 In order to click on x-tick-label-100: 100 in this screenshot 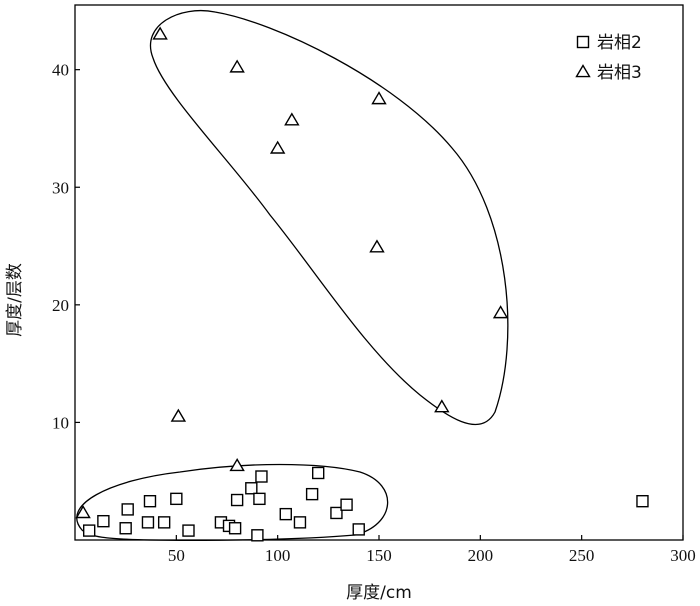, I will do `click(278, 555)`.